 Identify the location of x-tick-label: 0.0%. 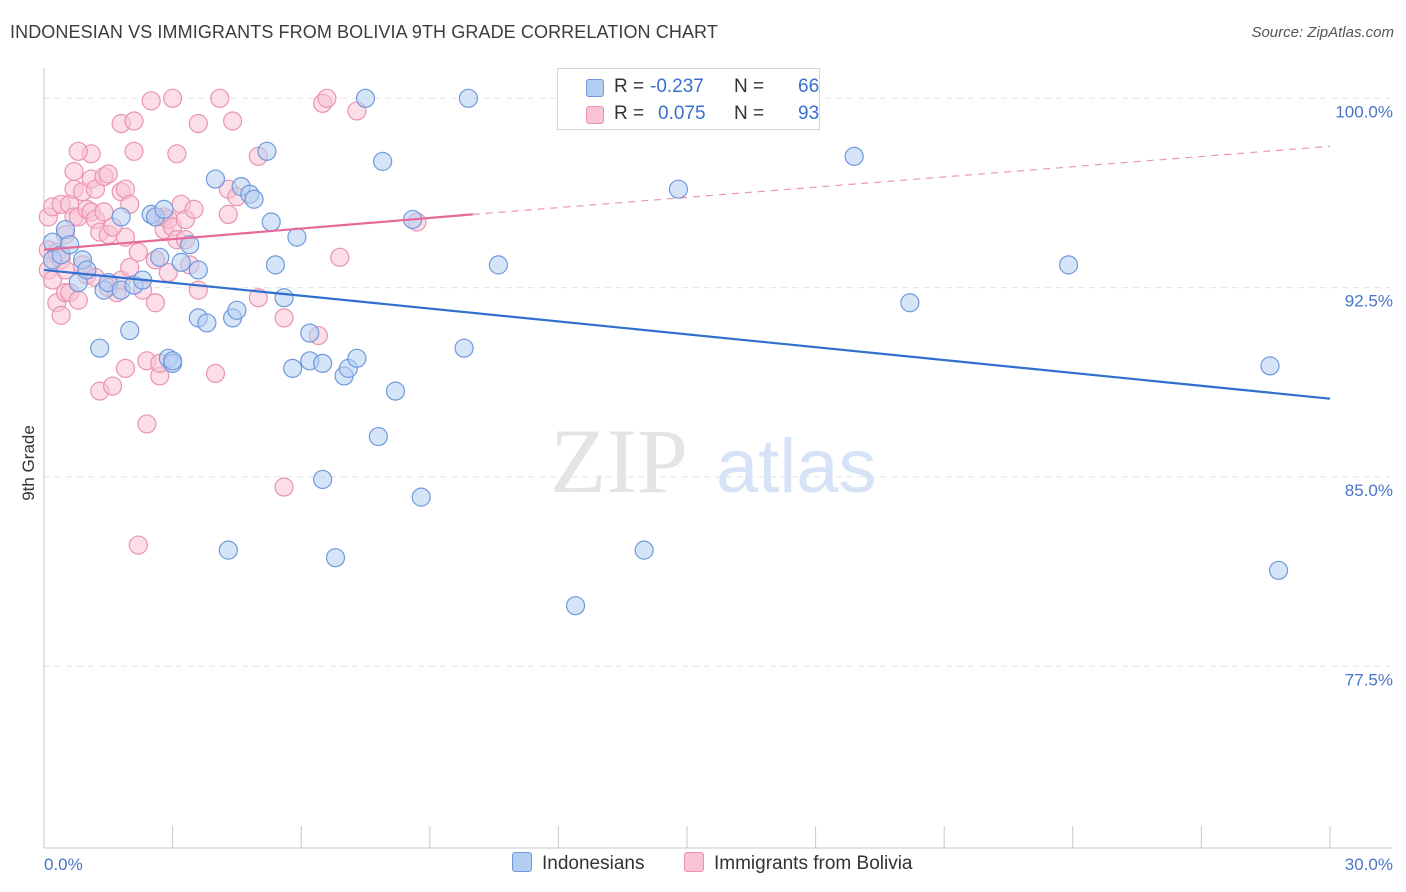
(63, 864).